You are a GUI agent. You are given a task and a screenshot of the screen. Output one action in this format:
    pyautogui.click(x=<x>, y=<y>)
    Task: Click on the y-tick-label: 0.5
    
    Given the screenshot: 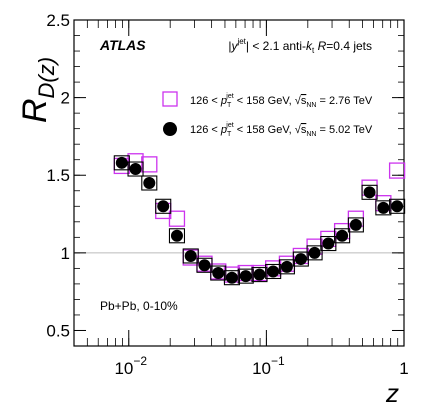 What is the action you would take?
    pyautogui.click(x=58, y=330)
    